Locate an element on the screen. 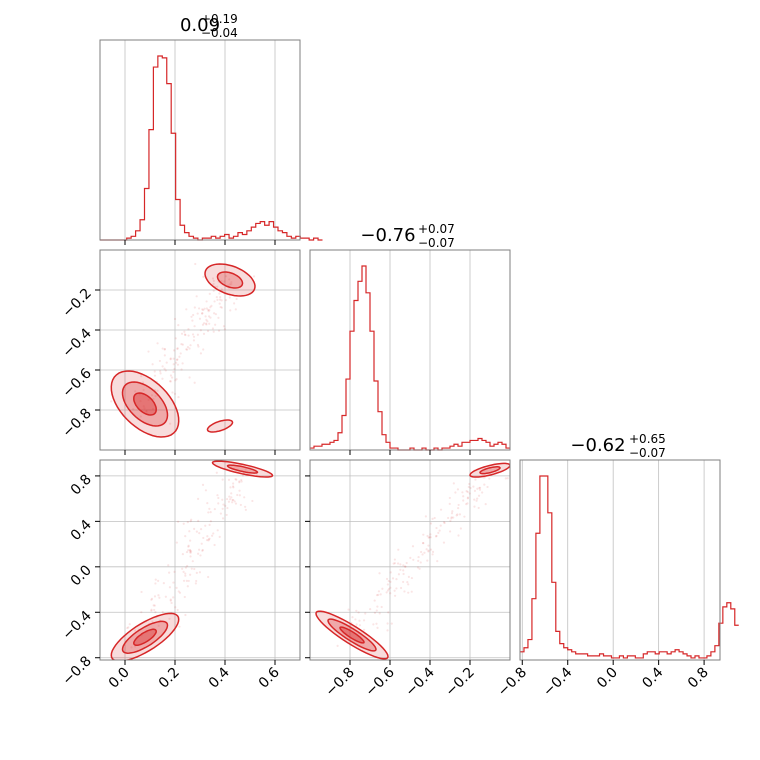 The width and height of the screenshot is (760, 760). contour-panel-p0-p2: 0.0 0.2 0.4 0.6 −0.8 −0.4 0.0 0.4 0.8 is located at coordinates (180, 575).